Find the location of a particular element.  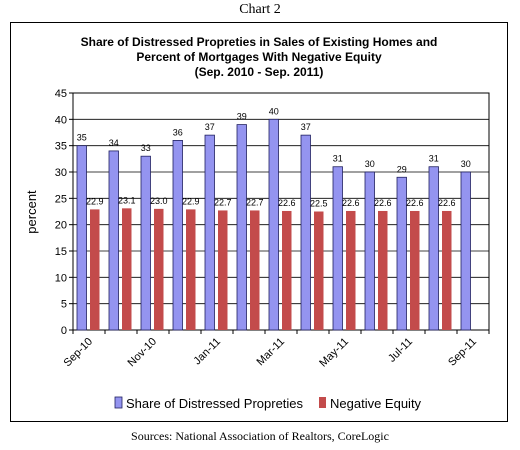

x-tick-label: Nov-10 is located at coordinates (143, 353).